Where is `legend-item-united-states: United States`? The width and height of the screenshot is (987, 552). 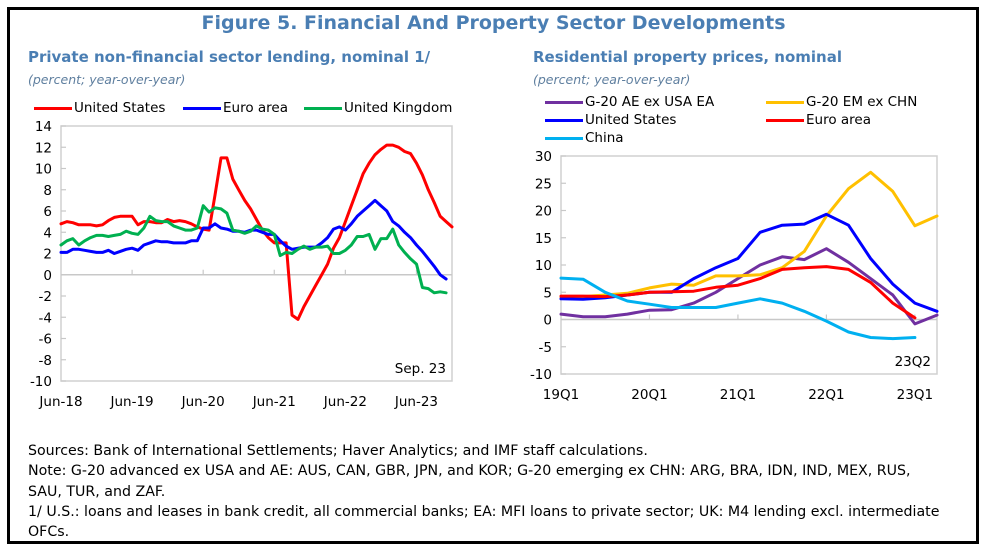 legend-item-united-states: United States is located at coordinates (99, 108).